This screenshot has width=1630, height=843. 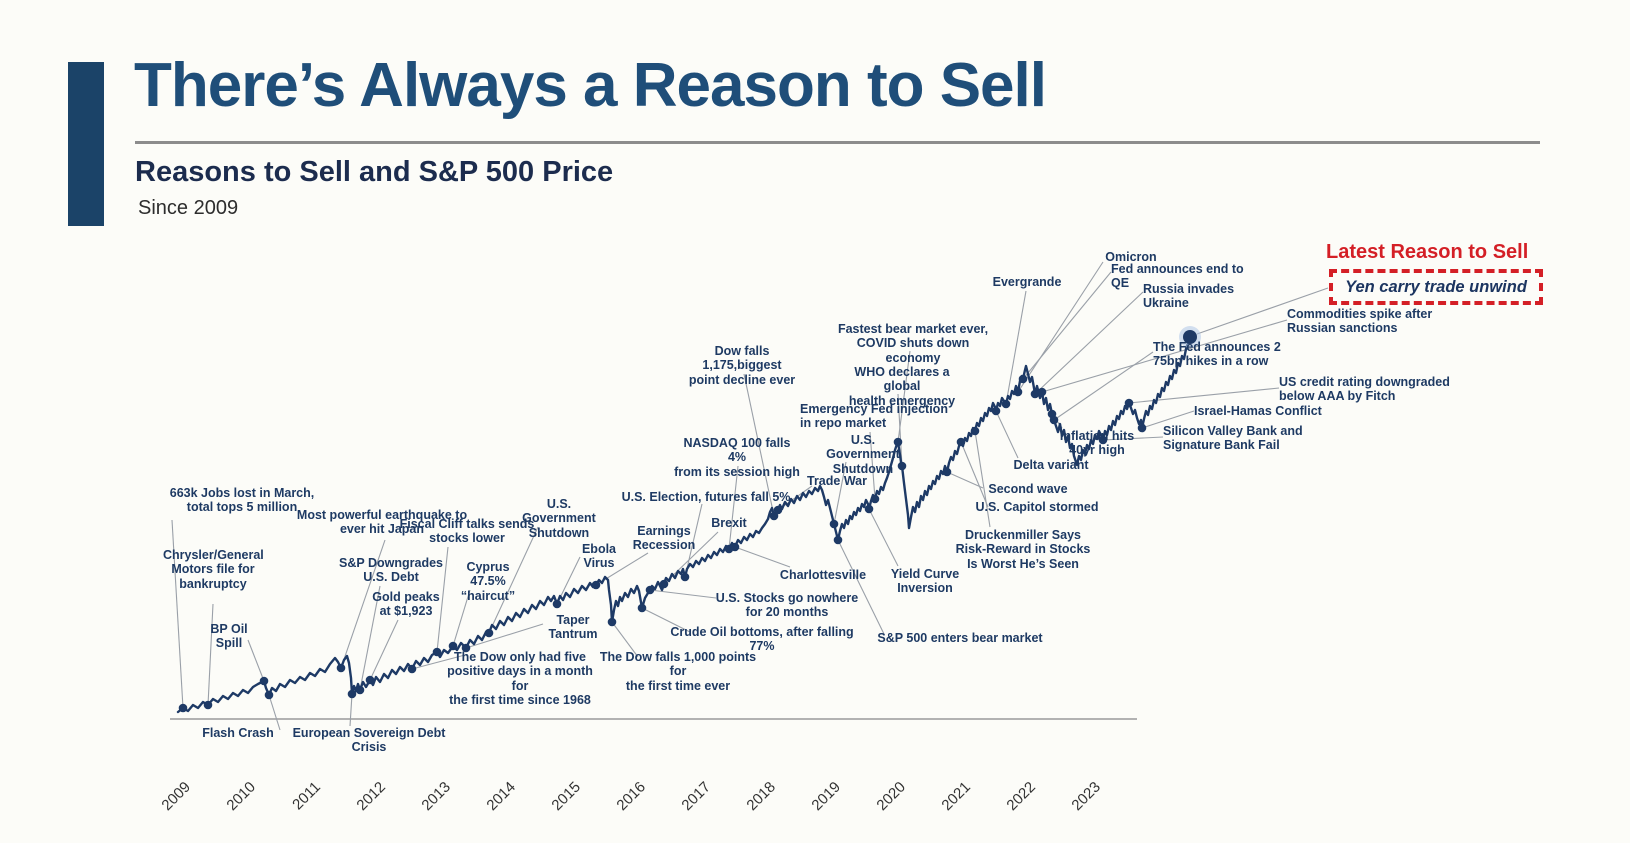 What do you see at coordinates (666, 620) in the screenshot?
I see `leader-line-crude-oil-bottoms` at bounding box center [666, 620].